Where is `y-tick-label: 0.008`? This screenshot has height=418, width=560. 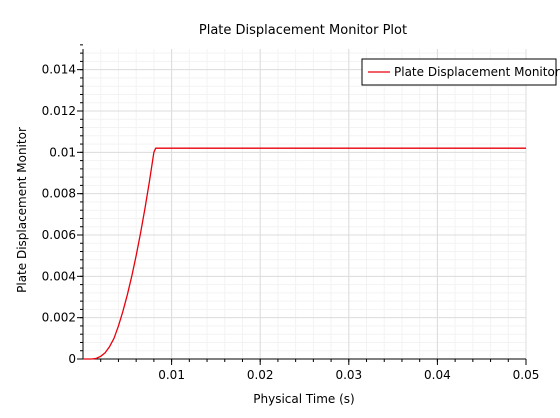
y-tick-label: 0.008 is located at coordinates (59, 194).